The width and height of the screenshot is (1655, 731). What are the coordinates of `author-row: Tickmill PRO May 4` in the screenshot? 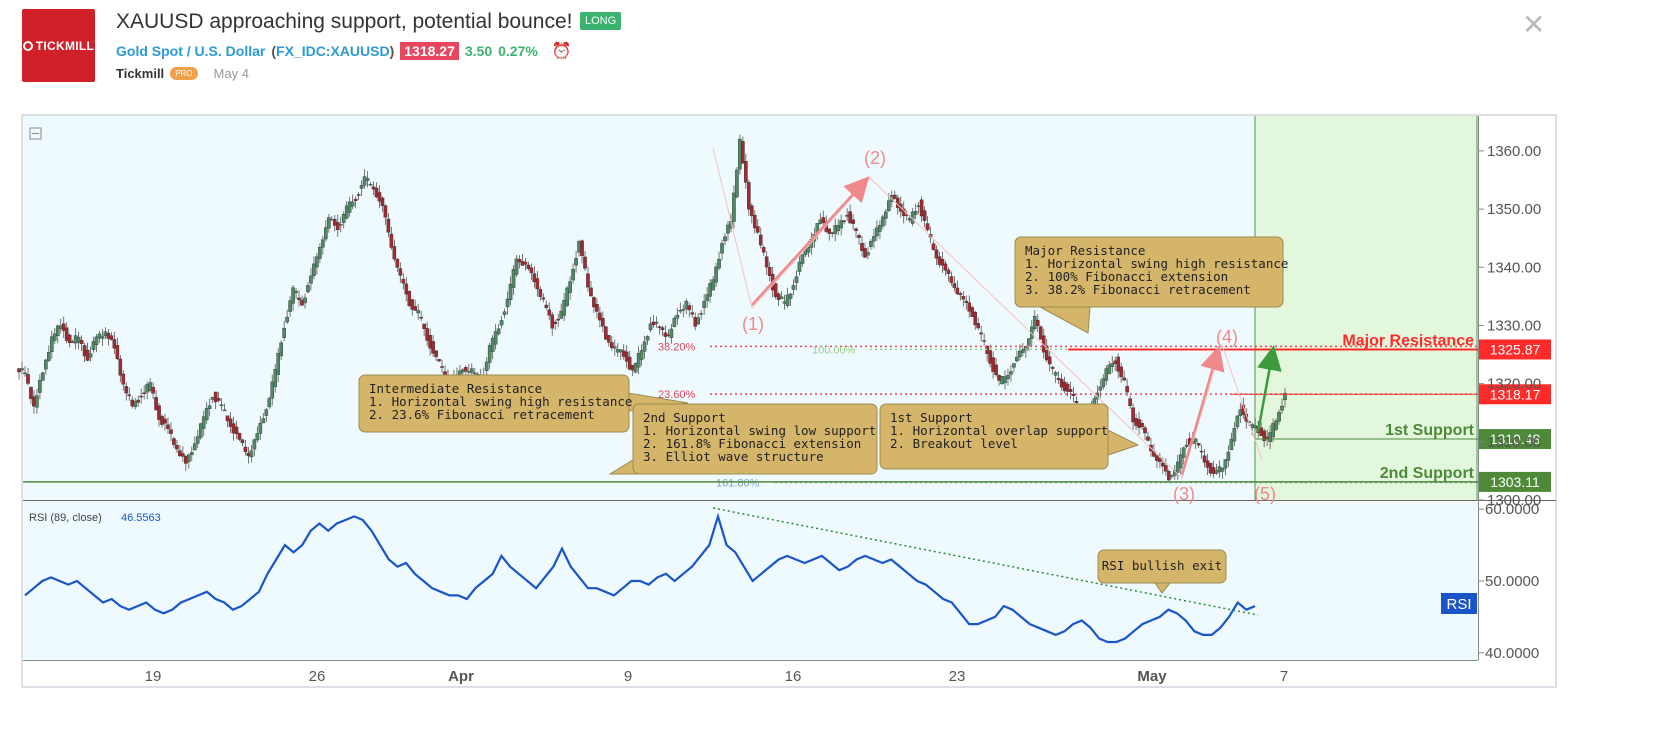 It's located at (182, 73).